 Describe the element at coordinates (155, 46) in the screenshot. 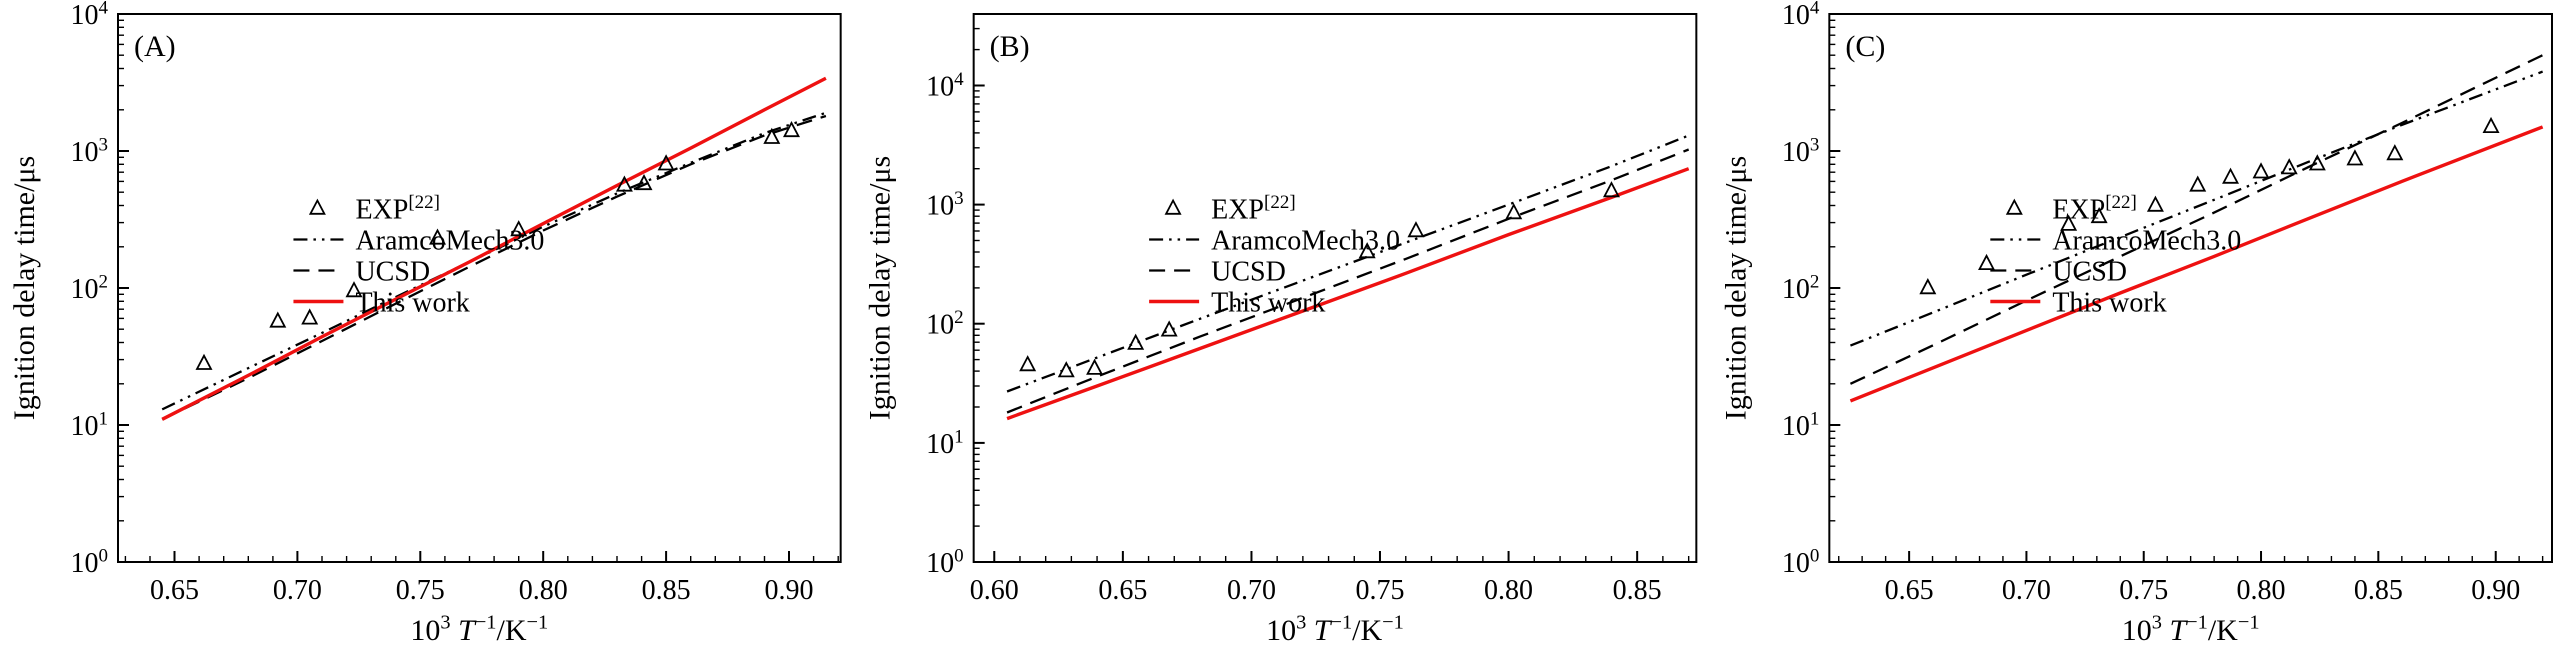

I see `panel-label: (A)` at that location.